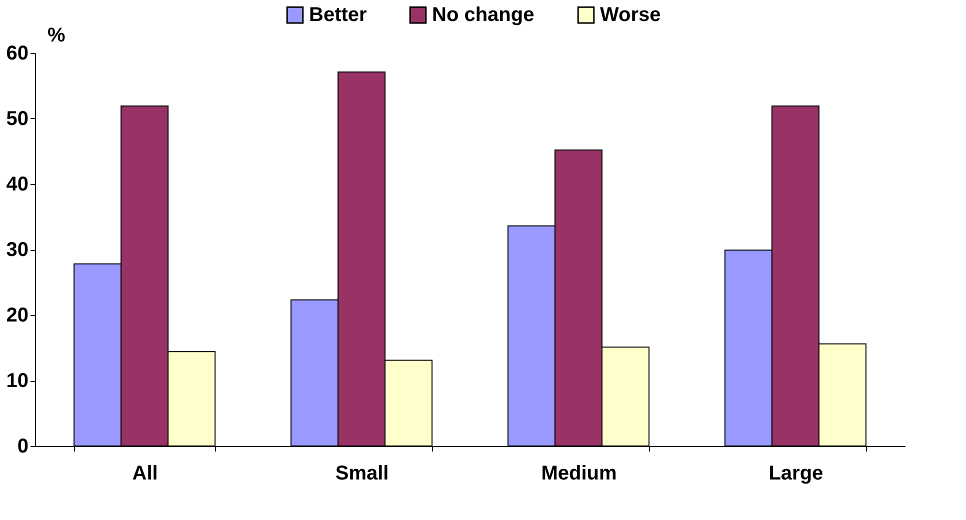 This screenshot has width=966, height=520. What do you see at coordinates (17, 119) in the screenshot?
I see `y-tick-label: 50` at bounding box center [17, 119].